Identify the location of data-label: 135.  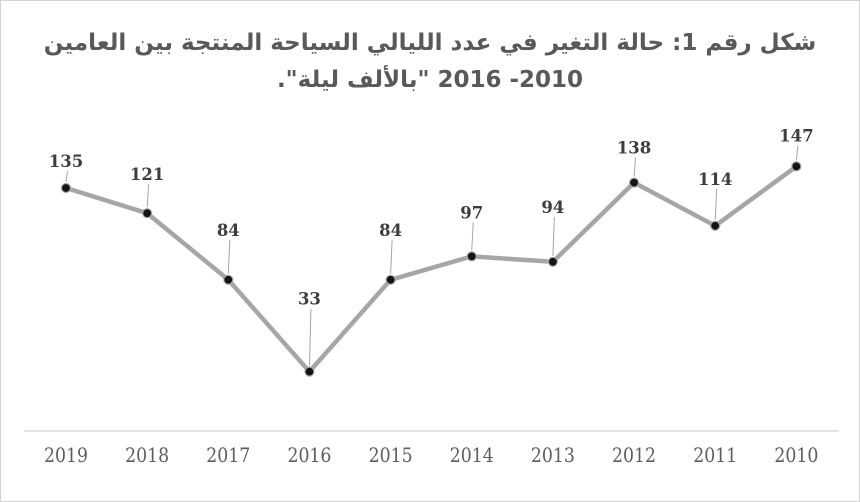
(66, 161).